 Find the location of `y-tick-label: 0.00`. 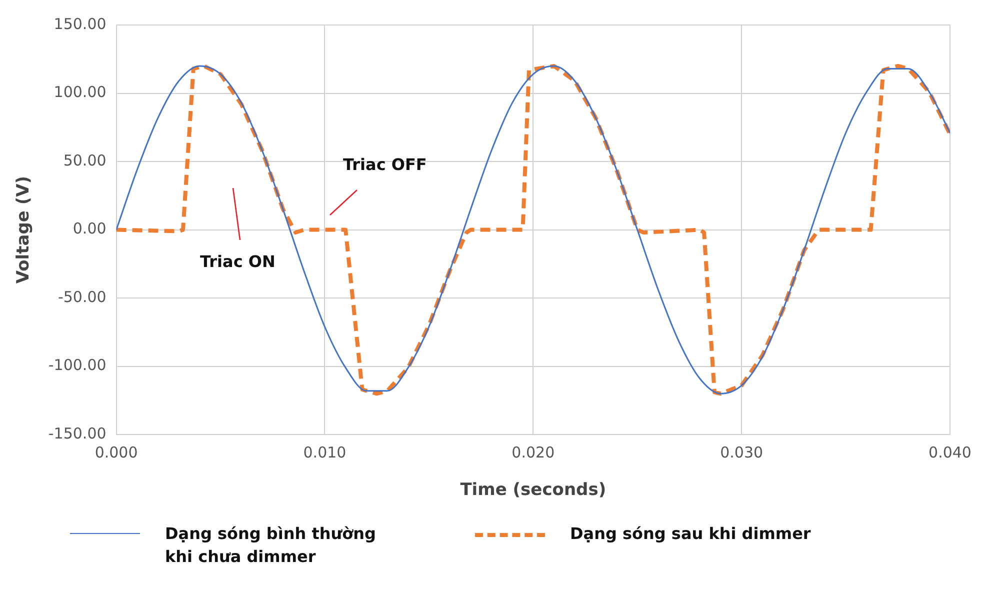

y-tick-label: 0.00 is located at coordinates (89, 229).